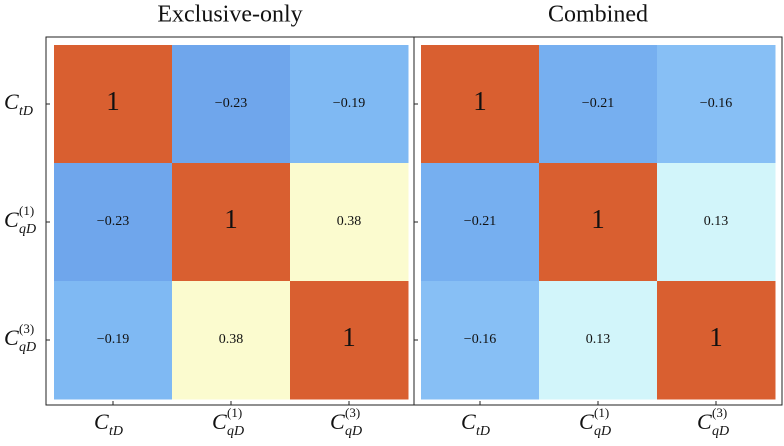  Describe the element at coordinates (229, 15) in the screenshot. I see `chart-title: Exclusive-only` at that location.